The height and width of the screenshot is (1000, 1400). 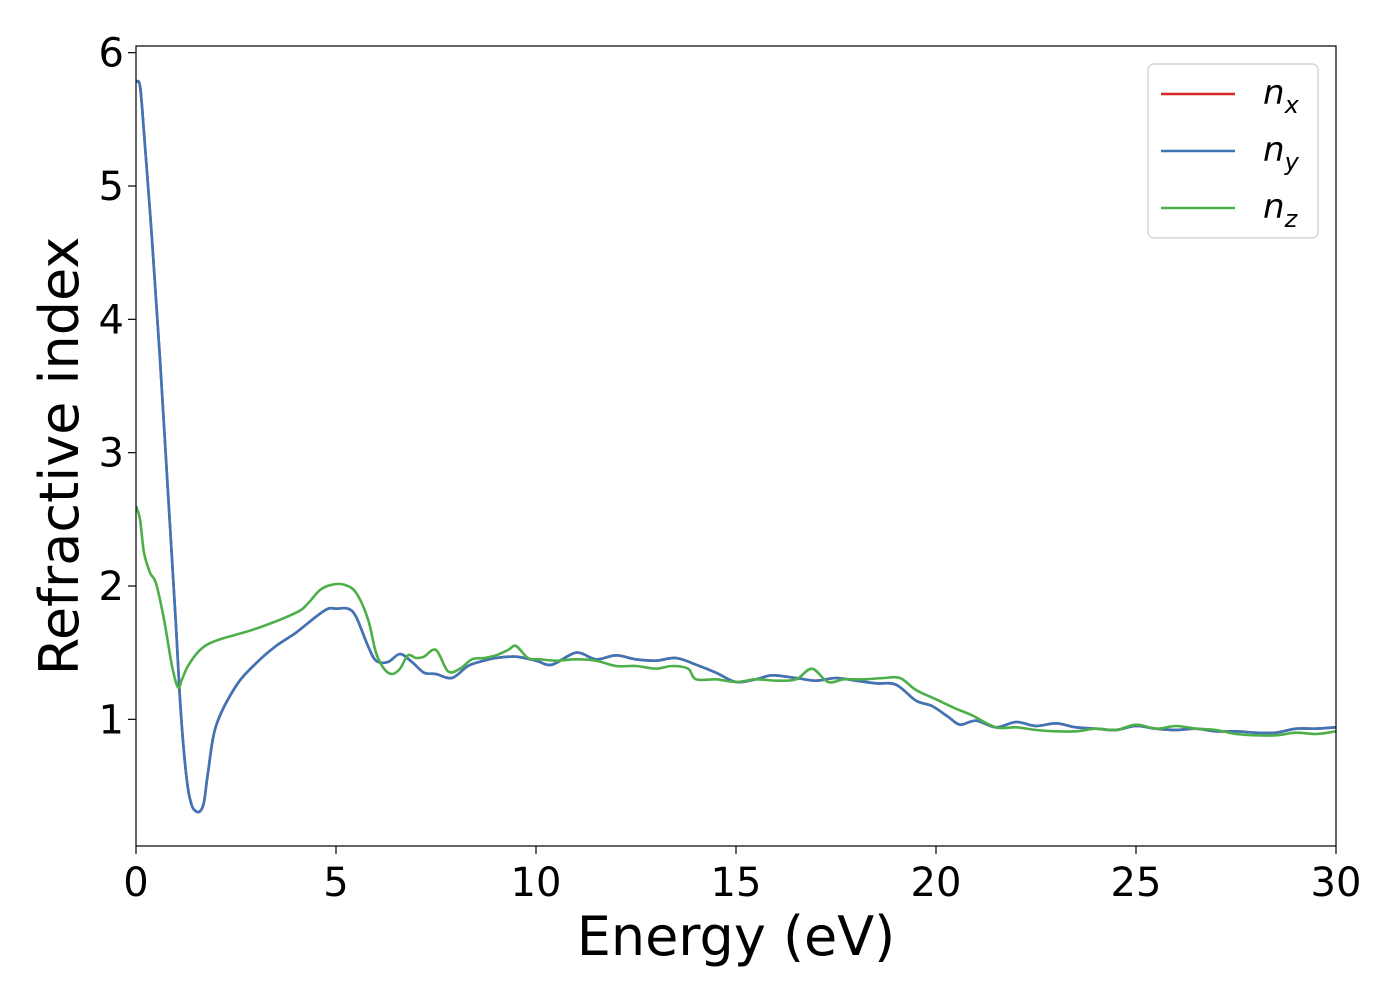 I want to click on legend-label-nx: nx, so click(x=1281, y=96).